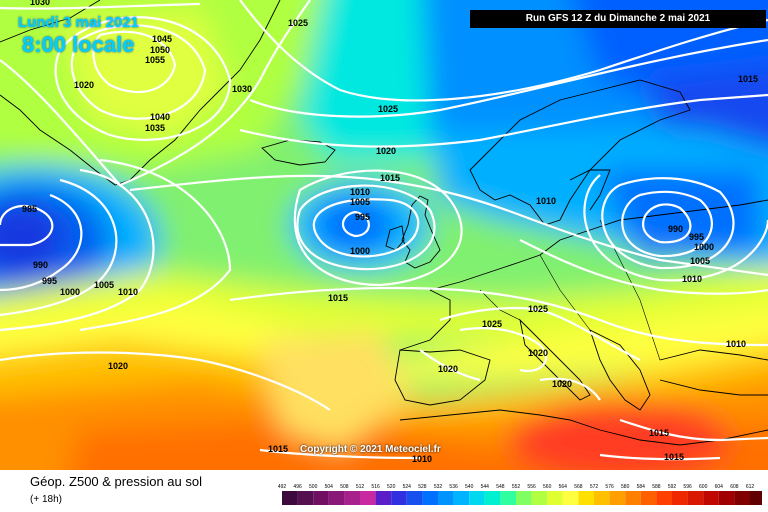 This screenshot has width=768, height=512. What do you see at coordinates (46, 499) in the screenshot?
I see `map-subtitle: (+ 18h)` at bounding box center [46, 499].